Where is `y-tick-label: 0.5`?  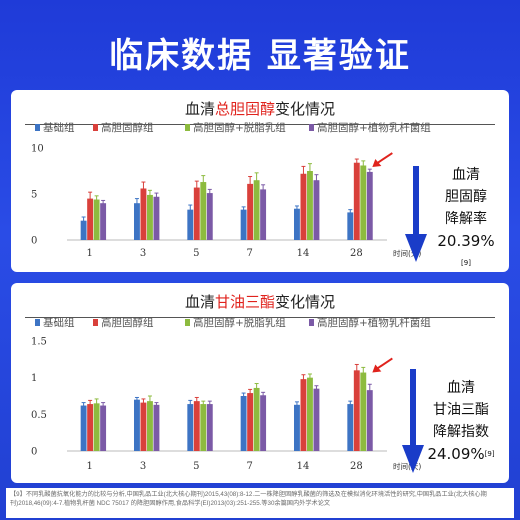 y-tick-label: 0.5 is located at coordinates (39, 415).